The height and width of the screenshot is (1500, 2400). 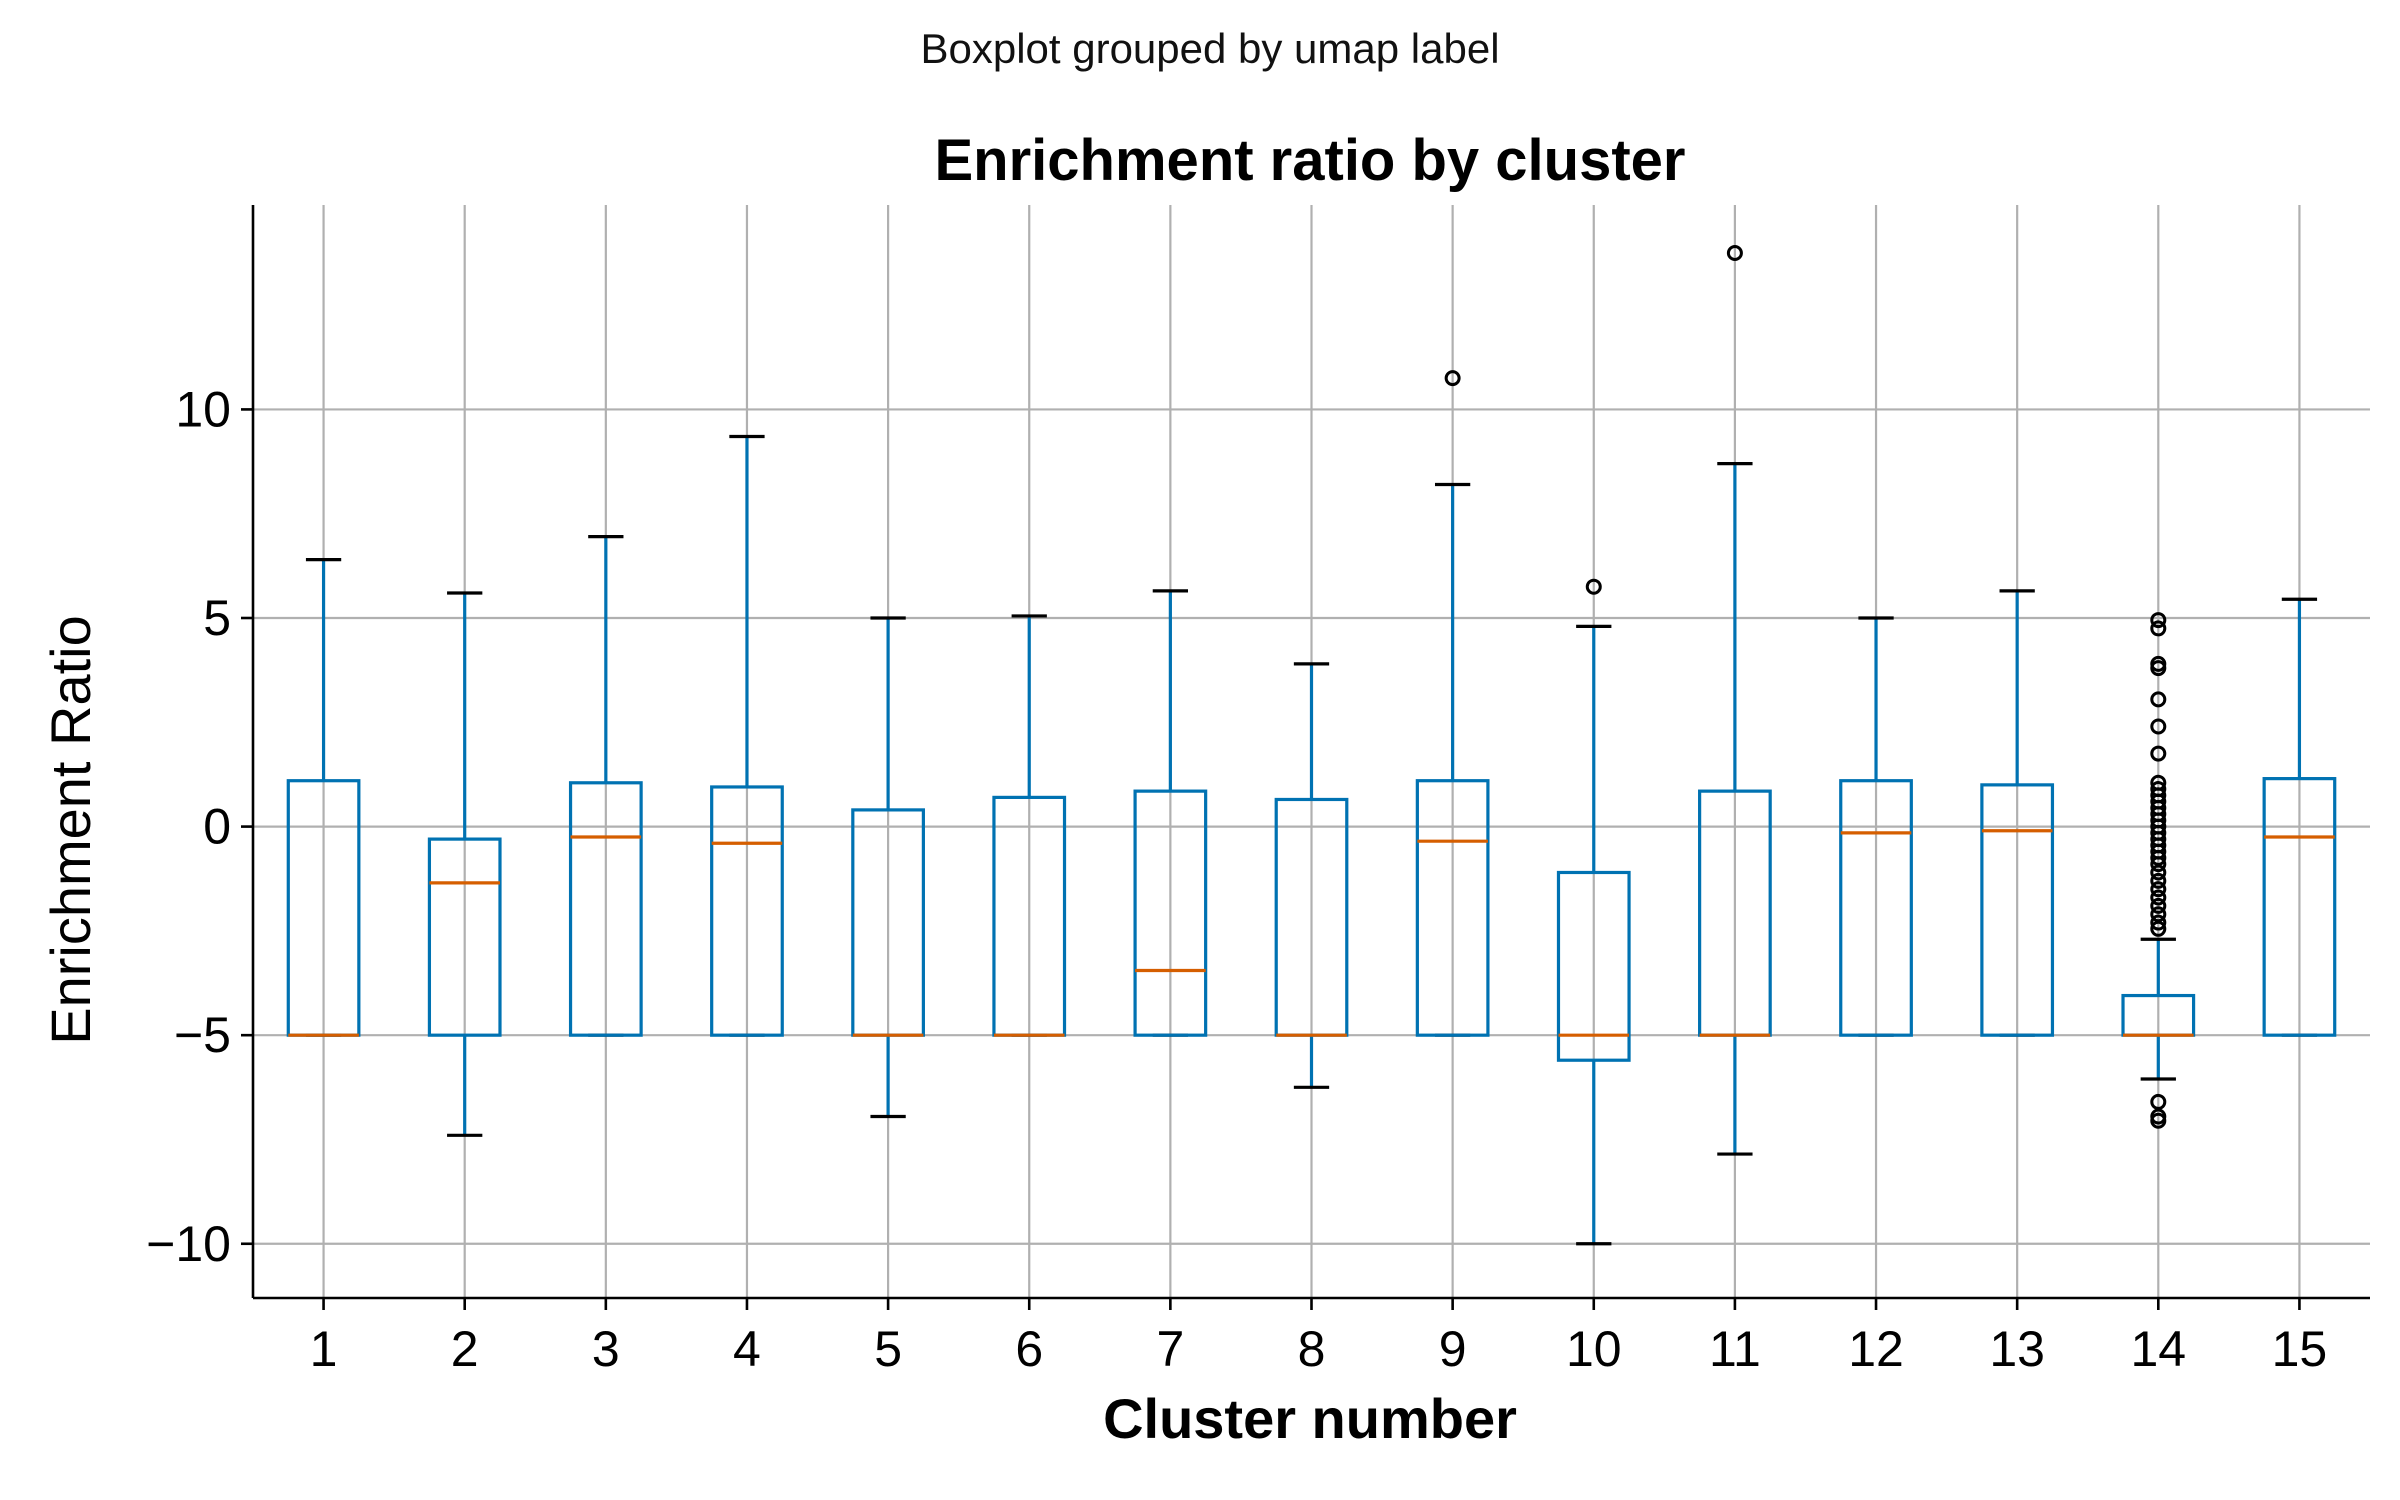 I want to click on x-tick-label: 5, so click(x=888, y=1349).